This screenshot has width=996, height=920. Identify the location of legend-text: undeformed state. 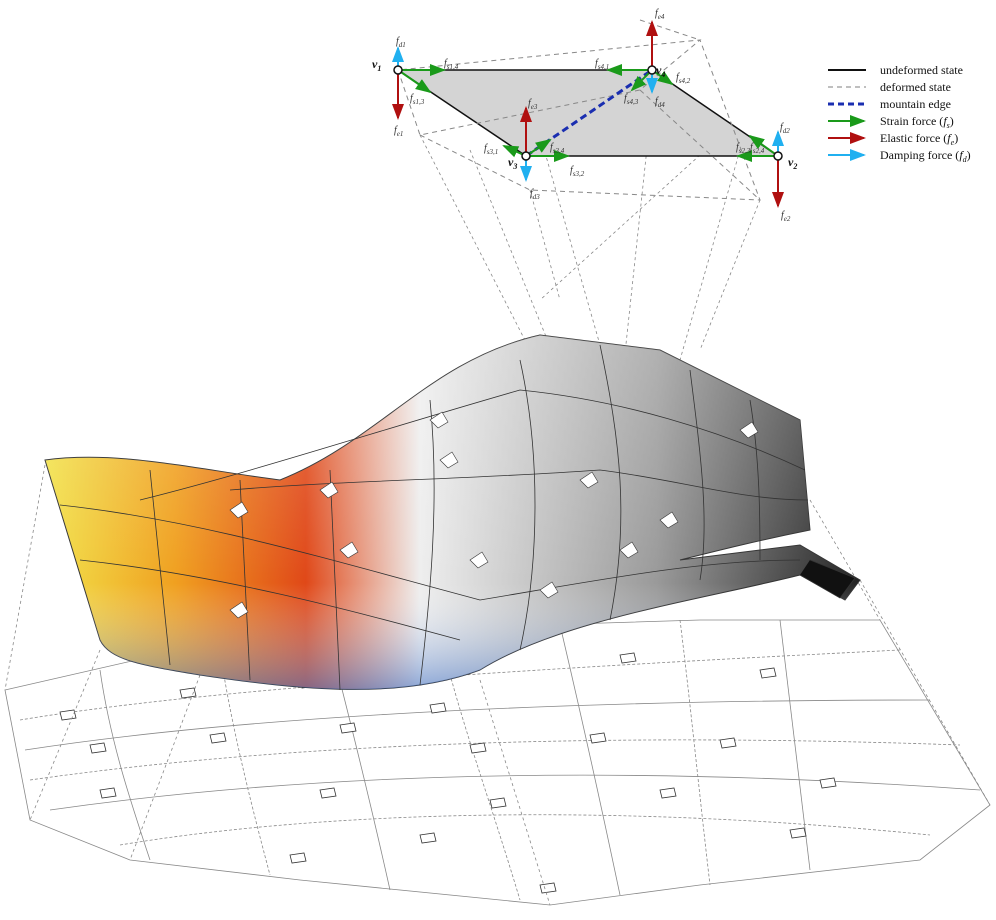
(921, 70).